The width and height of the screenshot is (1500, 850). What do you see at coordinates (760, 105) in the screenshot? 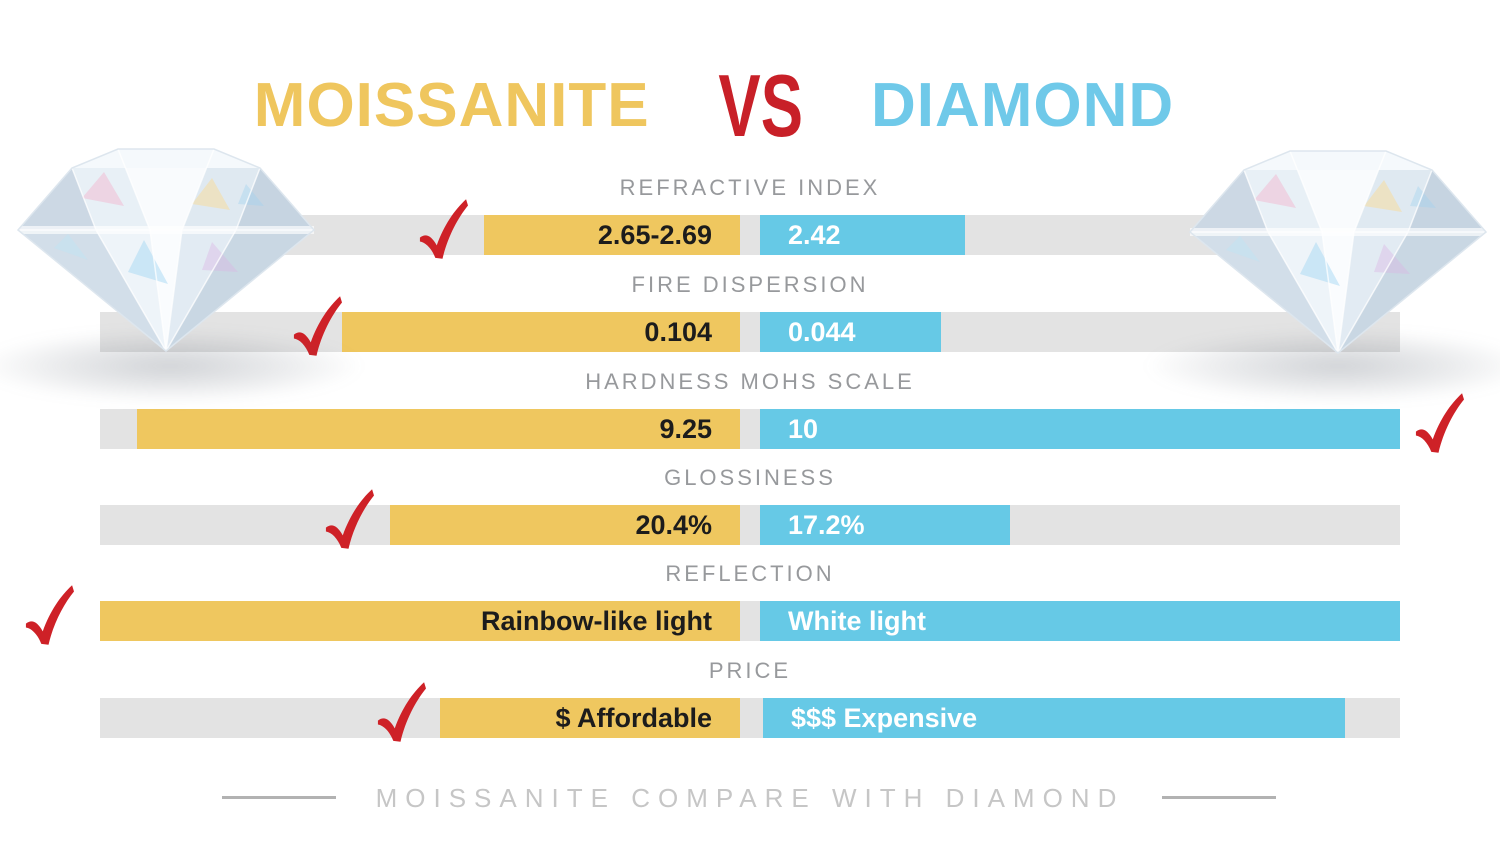
I see `title-vs: VS` at bounding box center [760, 105].